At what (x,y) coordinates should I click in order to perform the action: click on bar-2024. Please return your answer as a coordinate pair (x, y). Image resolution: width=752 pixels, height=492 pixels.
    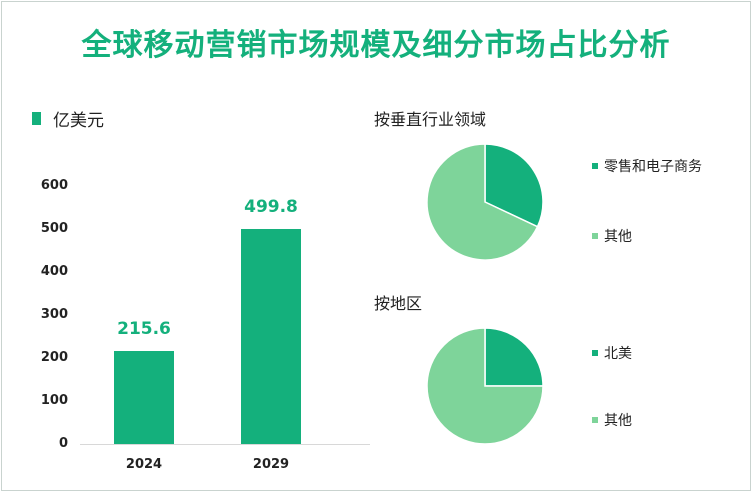
    Looking at the image, I should click on (144, 397).